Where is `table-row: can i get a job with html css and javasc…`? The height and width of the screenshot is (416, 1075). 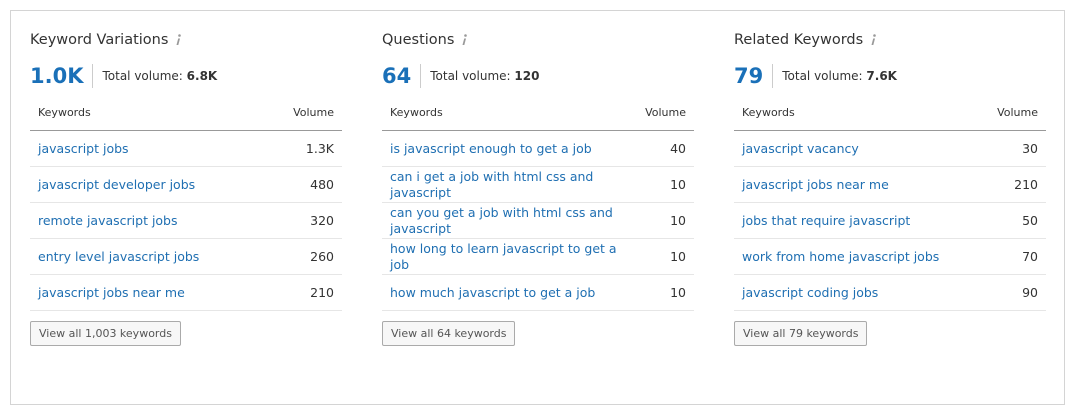 table-row: can i get a job with html css and javasc… is located at coordinates (538, 185).